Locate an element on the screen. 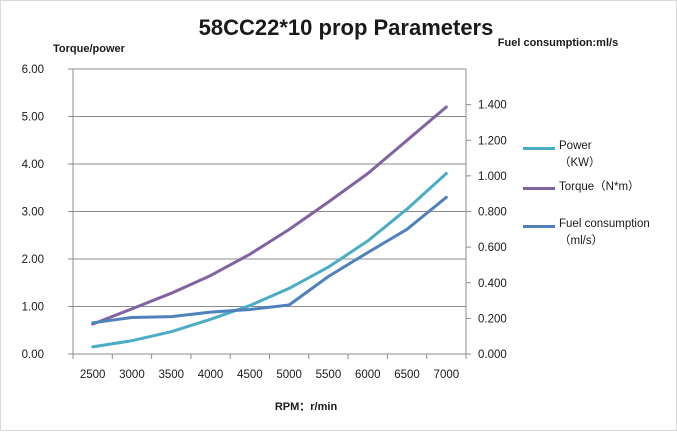  x-tick-label: 3000 is located at coordinates (132, 375).